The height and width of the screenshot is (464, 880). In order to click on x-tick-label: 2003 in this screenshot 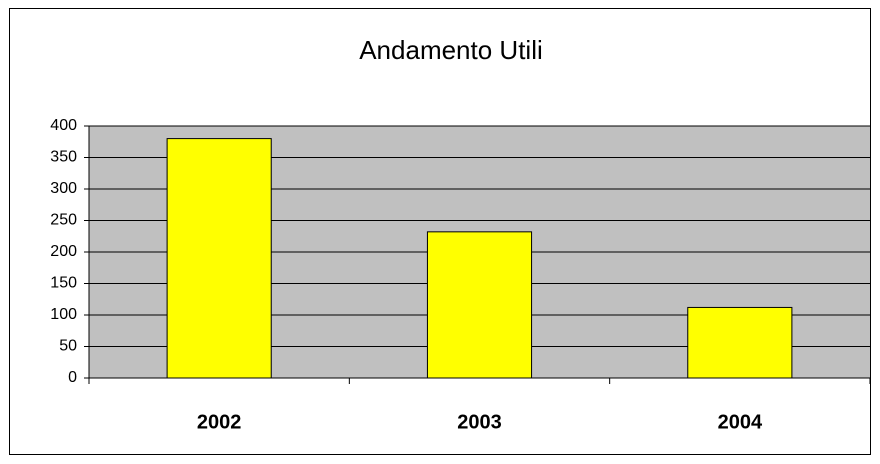, I will do `click(479, 422)`.